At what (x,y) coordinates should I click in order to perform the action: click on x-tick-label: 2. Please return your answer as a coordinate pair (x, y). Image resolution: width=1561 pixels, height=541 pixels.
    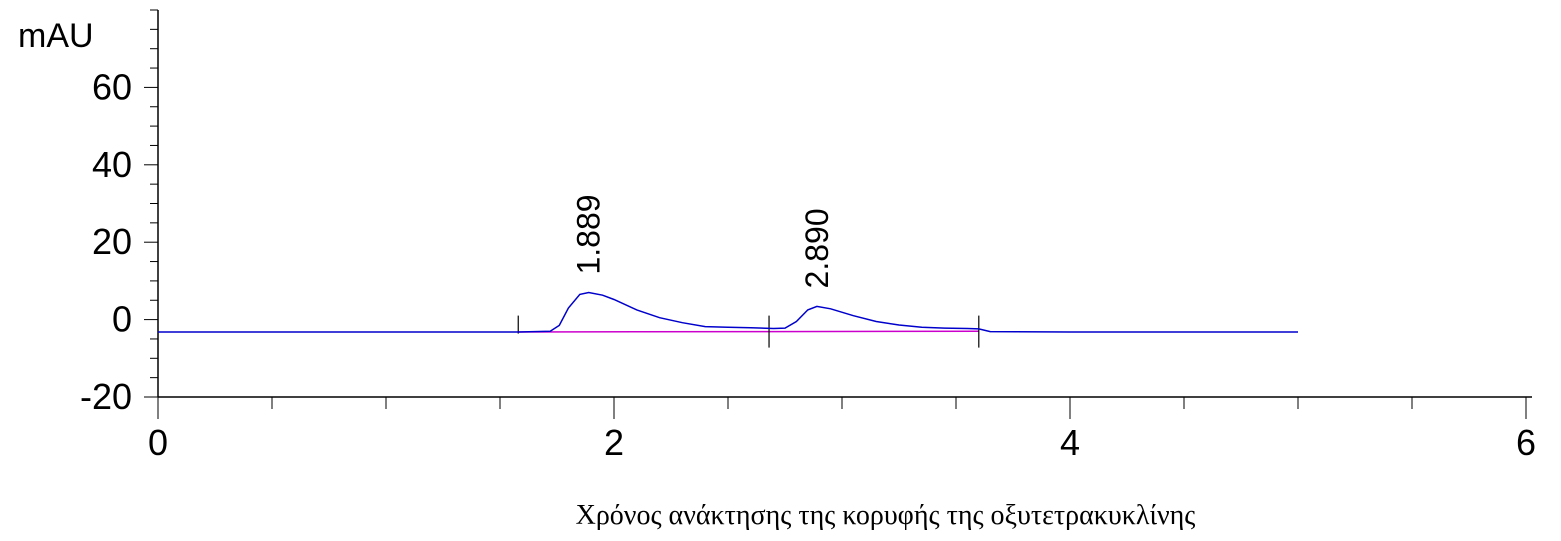
    Looking at the image, I should click on (614, 442).